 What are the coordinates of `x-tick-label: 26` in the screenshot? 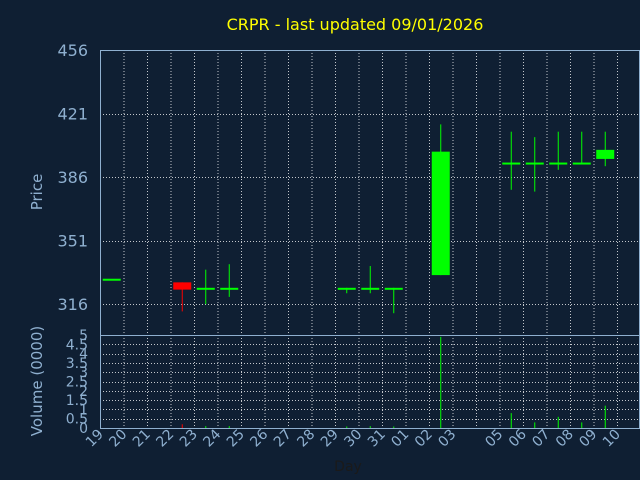 It's located at (259, 438).